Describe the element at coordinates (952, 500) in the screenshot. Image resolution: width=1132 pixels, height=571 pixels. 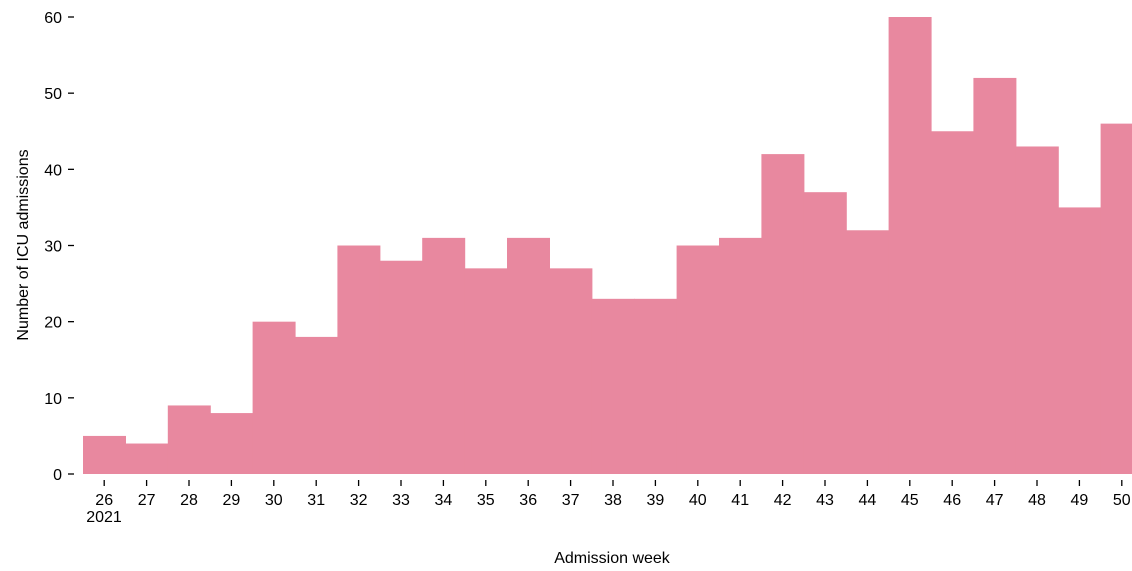
I see `x-tick-label: 46` at that location.